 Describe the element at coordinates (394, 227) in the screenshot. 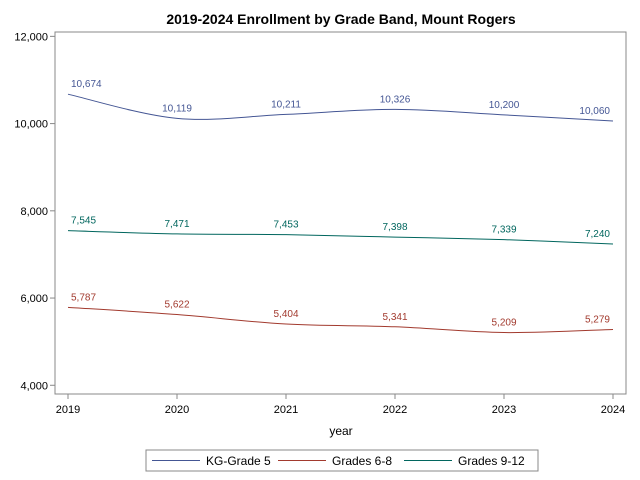

I see `data-label-grades-9-12: 7,398` at that location.